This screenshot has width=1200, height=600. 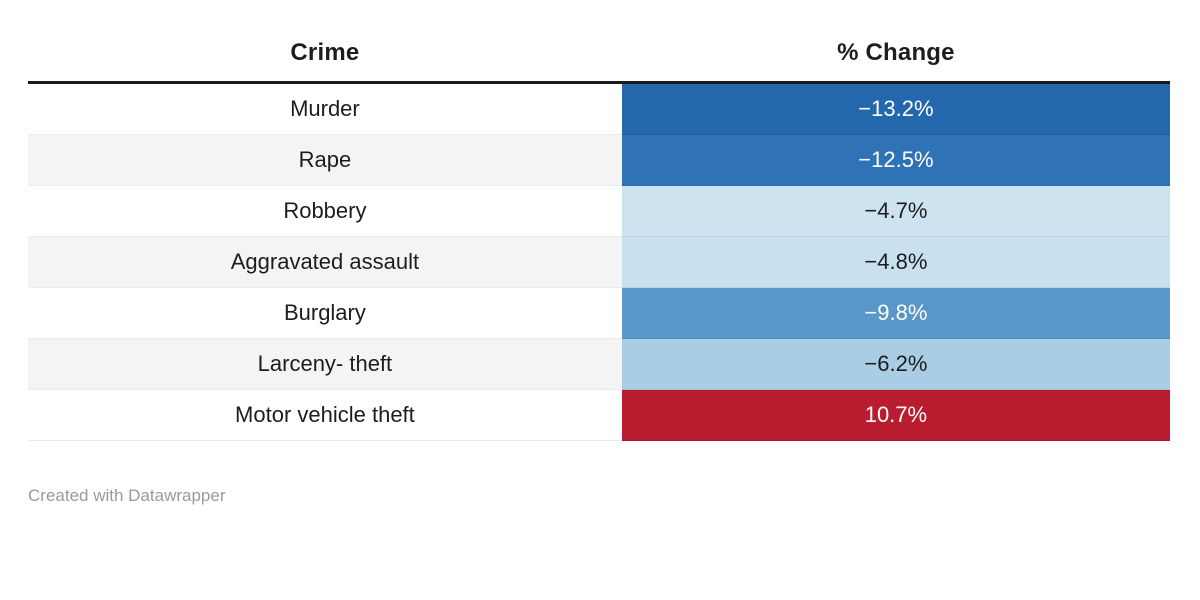 What do you see at coordinates (895, 262) in the screenshot?
I see `percent-change-cell: −4.8%` at bounding box center [895, 262].